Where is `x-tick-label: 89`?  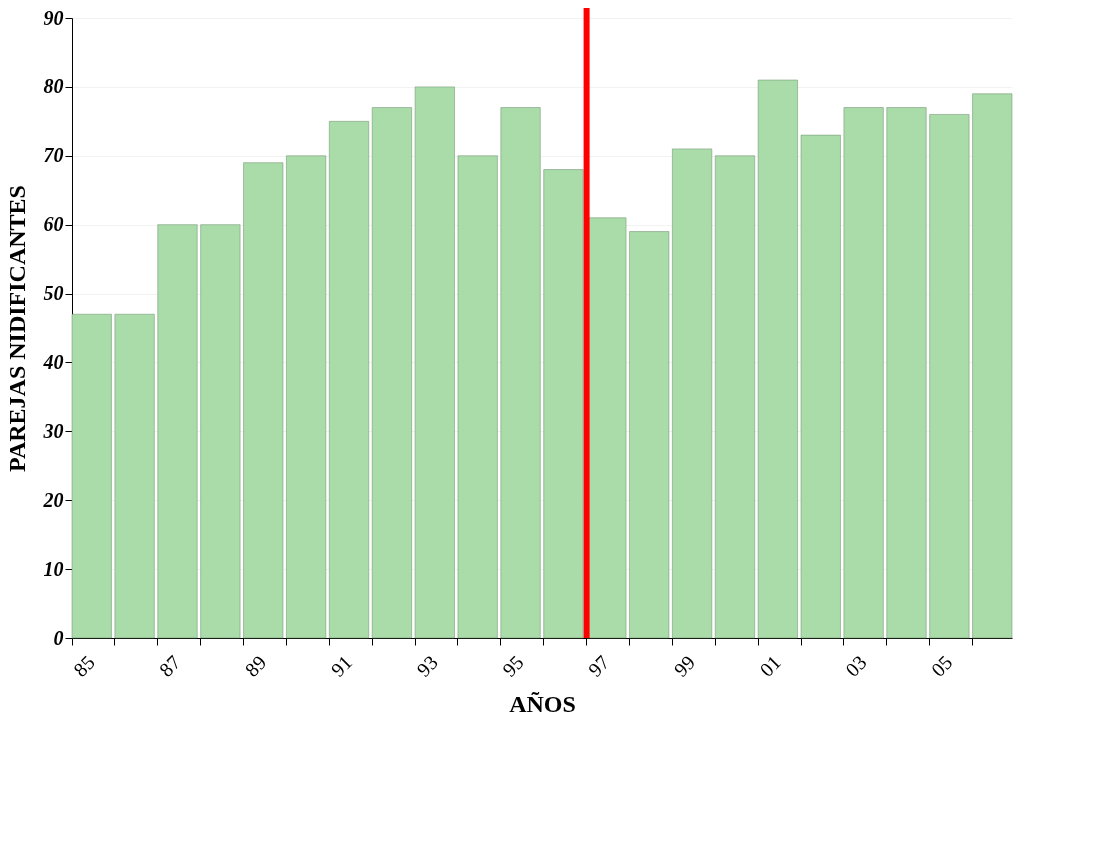
x-tick-label: 89 is located at coordinates (255, 666).